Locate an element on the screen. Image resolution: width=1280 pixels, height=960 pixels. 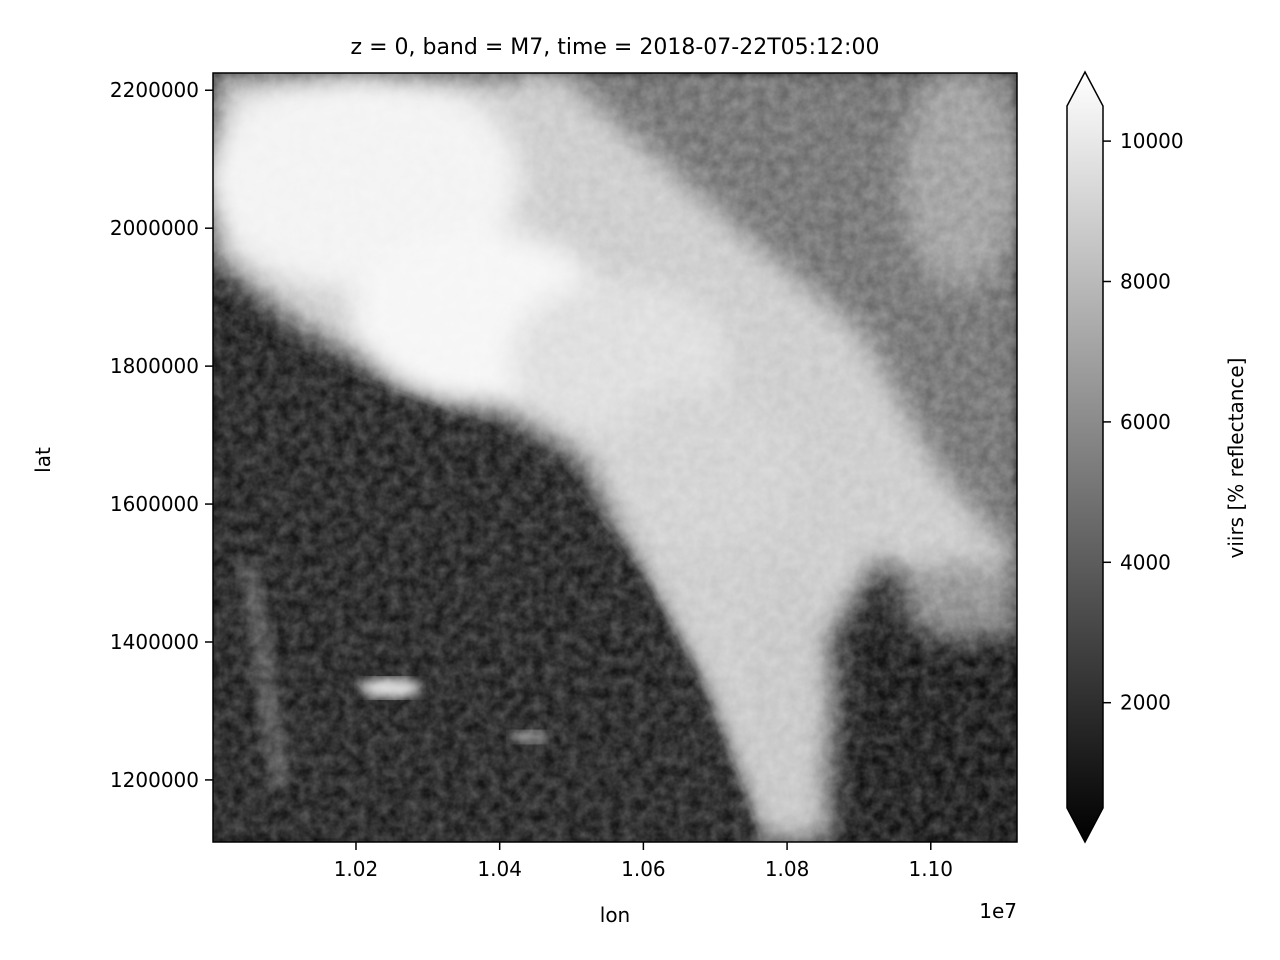
y-tick-label: 2200000 is located at coordinates (154, 90).